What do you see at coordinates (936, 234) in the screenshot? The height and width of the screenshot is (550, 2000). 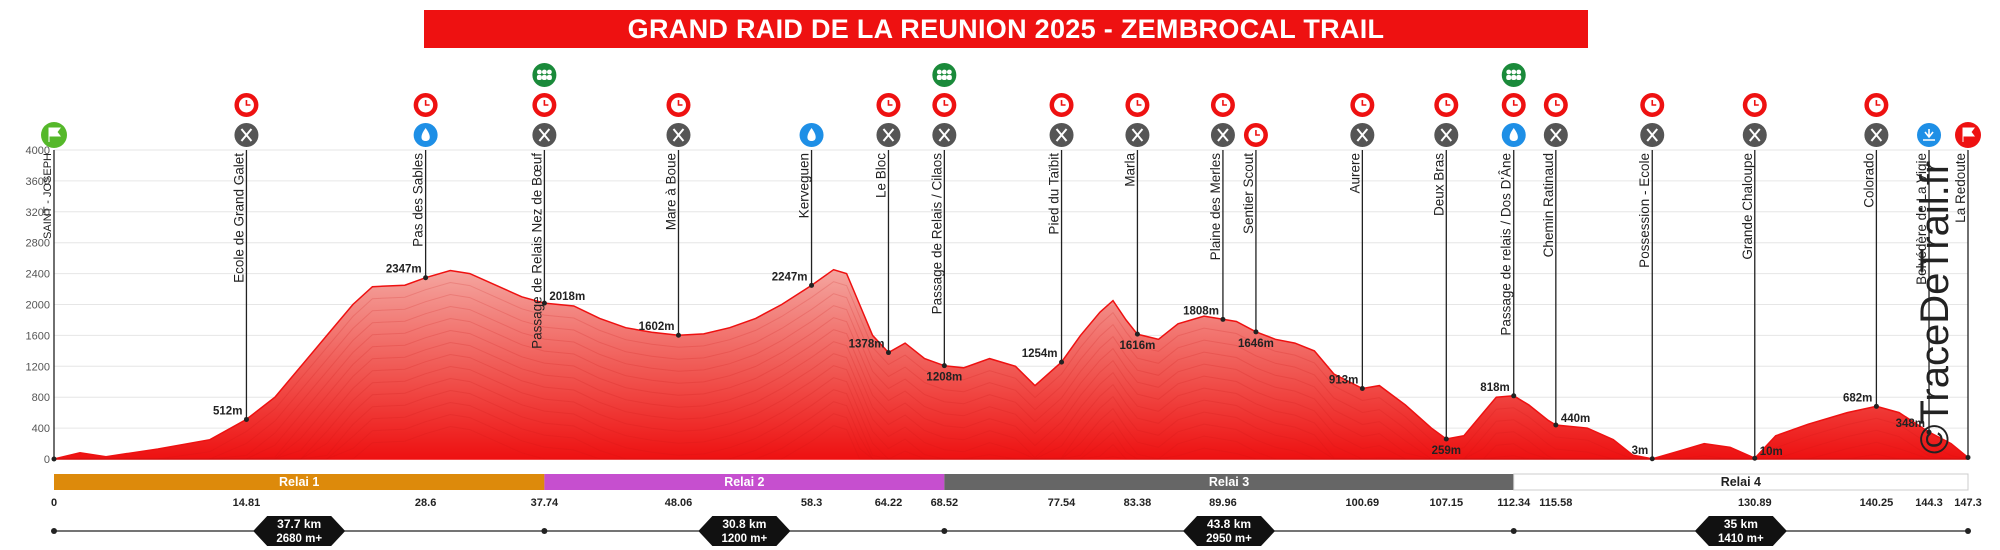 I see `waypoint-name: Passage de Relais / Cilaos` at bounding box center [936, 234].